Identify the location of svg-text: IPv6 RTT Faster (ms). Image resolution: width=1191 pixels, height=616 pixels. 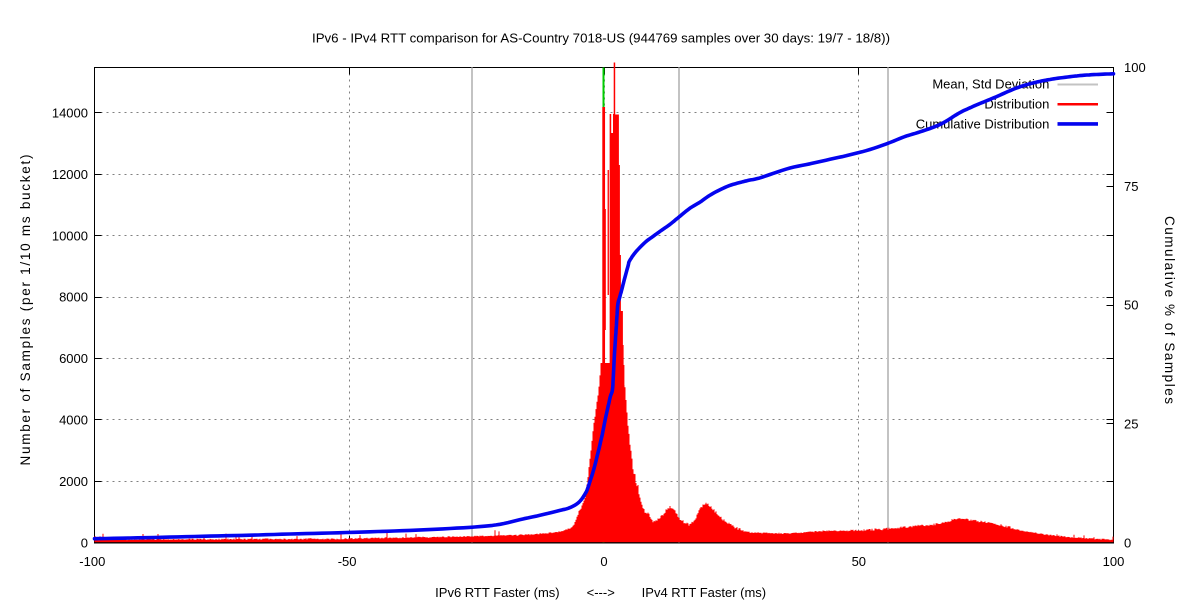
(497, 592).